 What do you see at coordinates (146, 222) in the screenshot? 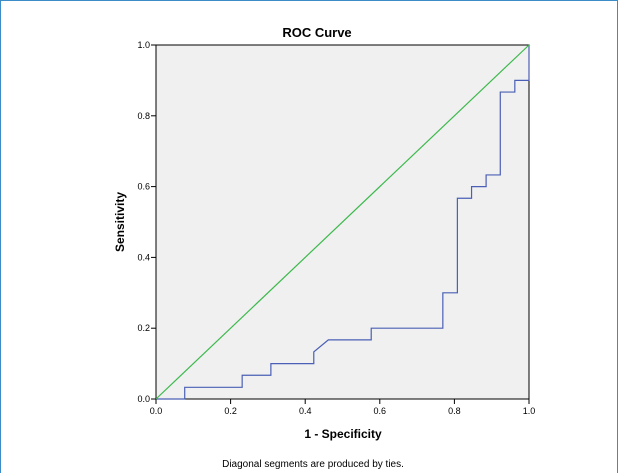
I see `y-axis: 0.0 0.2 0.4 0.6 0.8 1.0` at bounding box center [146, 222].